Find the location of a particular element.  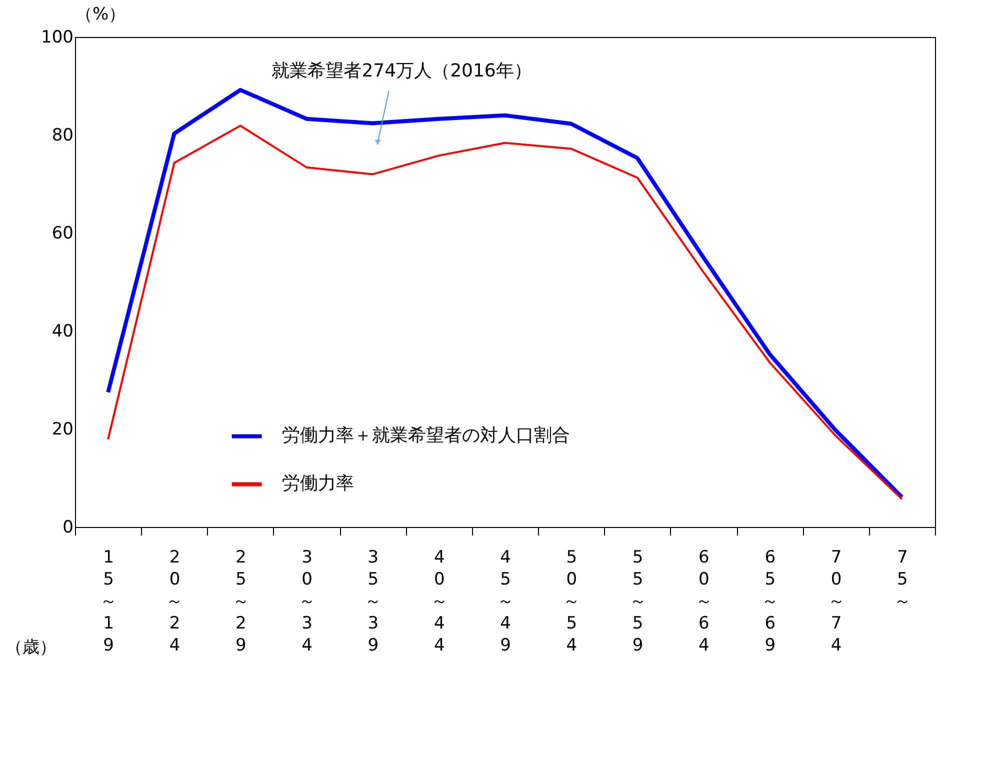

x-tick-label: 15～19 is located at coordinates (109, 602).